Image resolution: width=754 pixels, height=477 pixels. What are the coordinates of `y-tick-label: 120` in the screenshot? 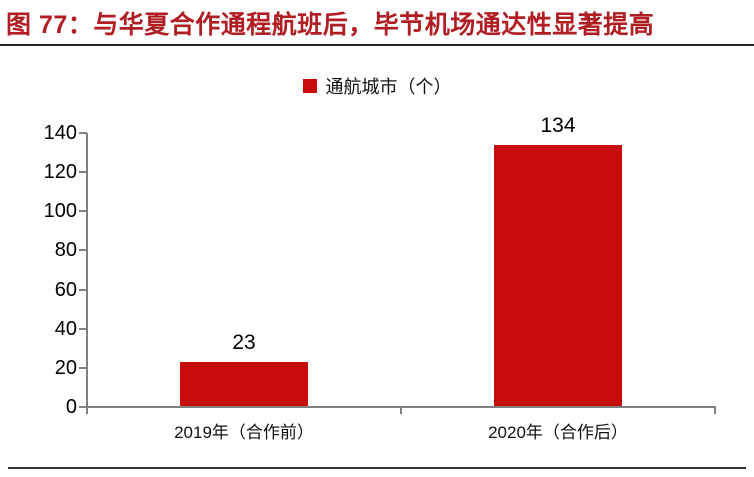 It's located at (60, 172).